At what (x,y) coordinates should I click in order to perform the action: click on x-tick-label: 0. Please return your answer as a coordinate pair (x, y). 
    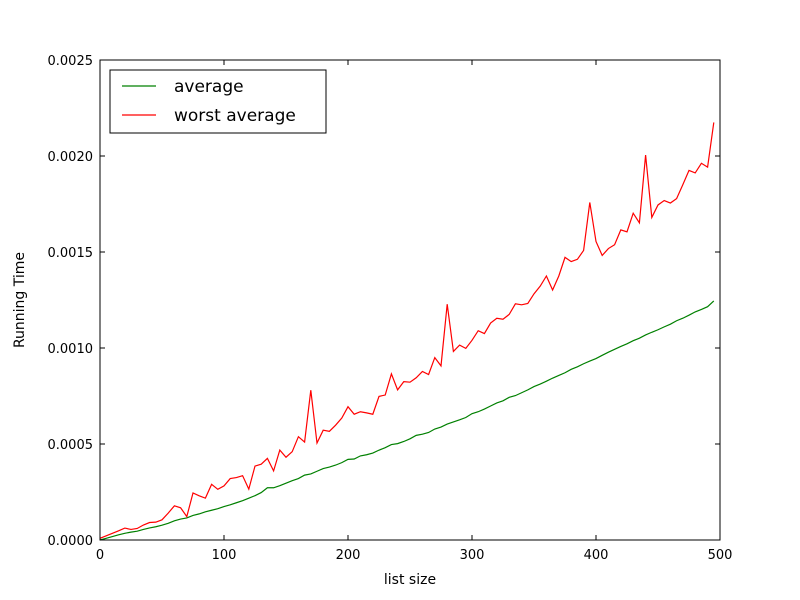
    Looking at the image, I should click on (100, 555).